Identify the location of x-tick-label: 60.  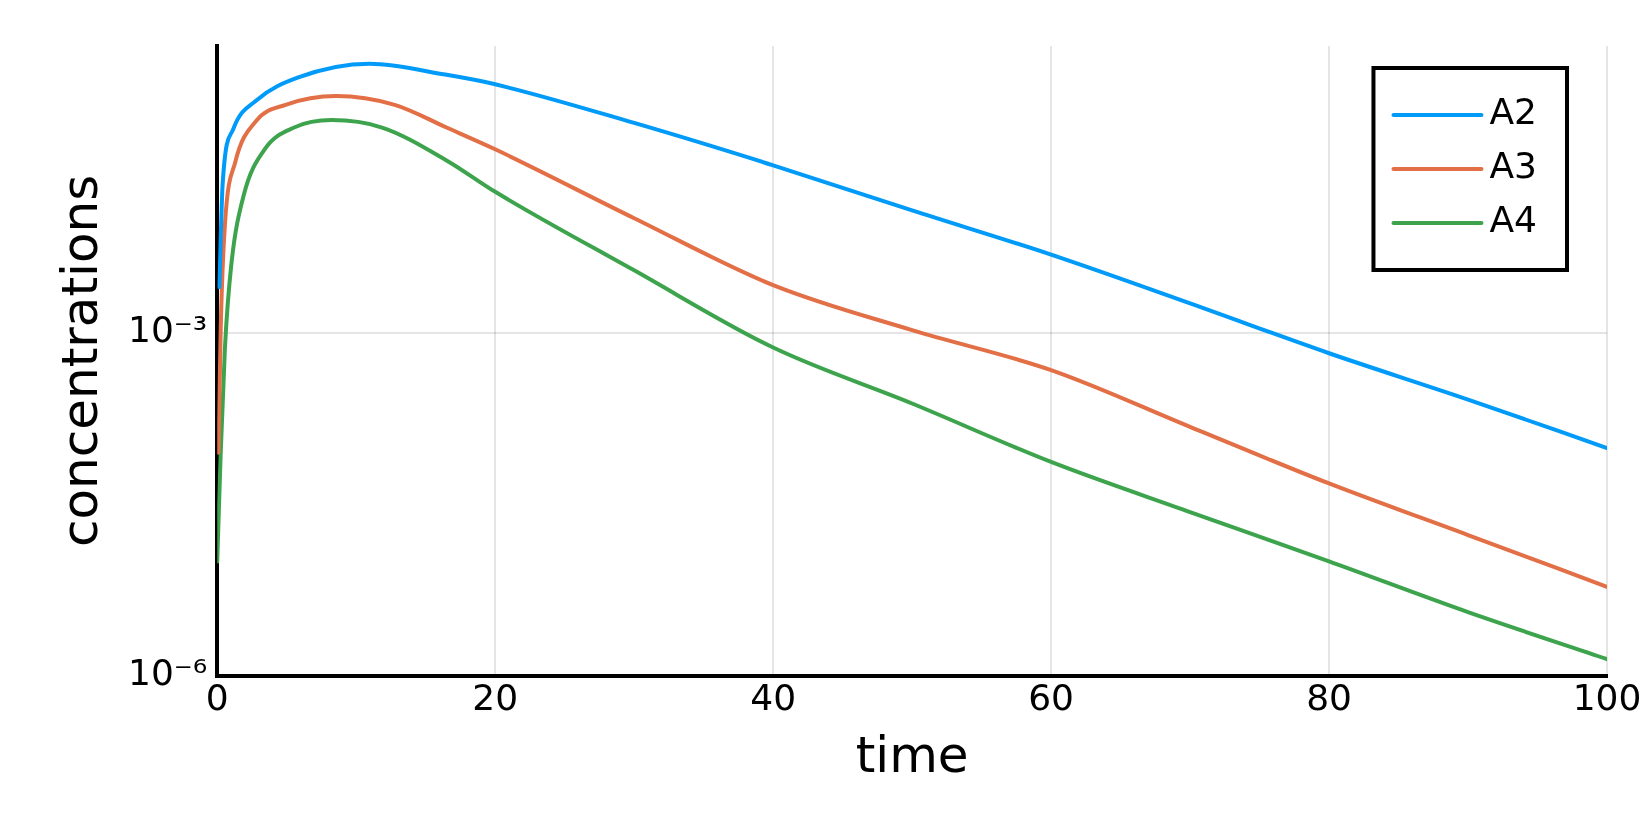
(1051, 697).